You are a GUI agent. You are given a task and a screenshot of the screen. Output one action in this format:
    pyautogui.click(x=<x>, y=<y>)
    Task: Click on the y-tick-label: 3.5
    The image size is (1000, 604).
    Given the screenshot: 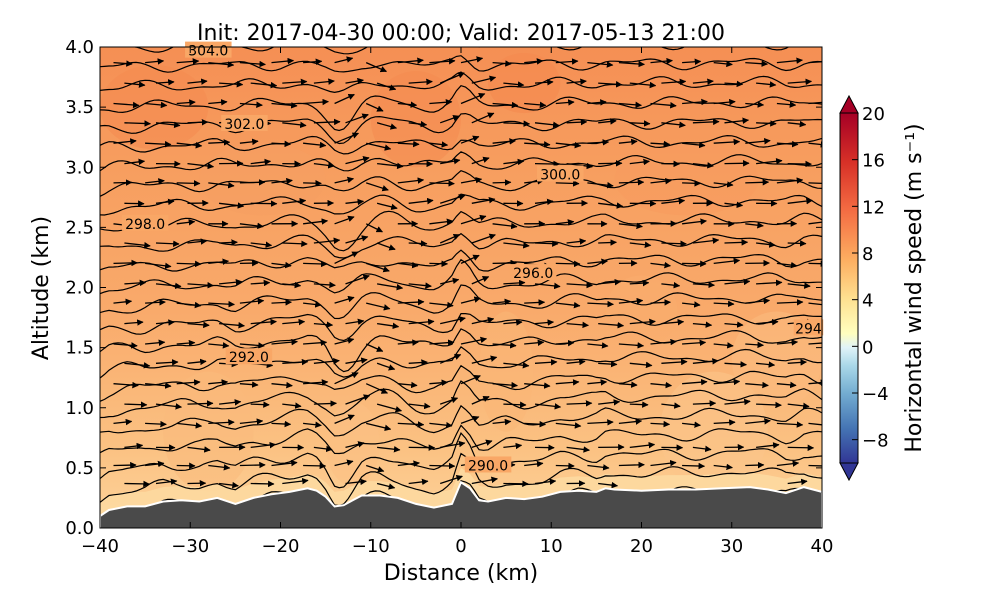 What is the action you would take?
    pyautogui.click(x=79, y=107)
    